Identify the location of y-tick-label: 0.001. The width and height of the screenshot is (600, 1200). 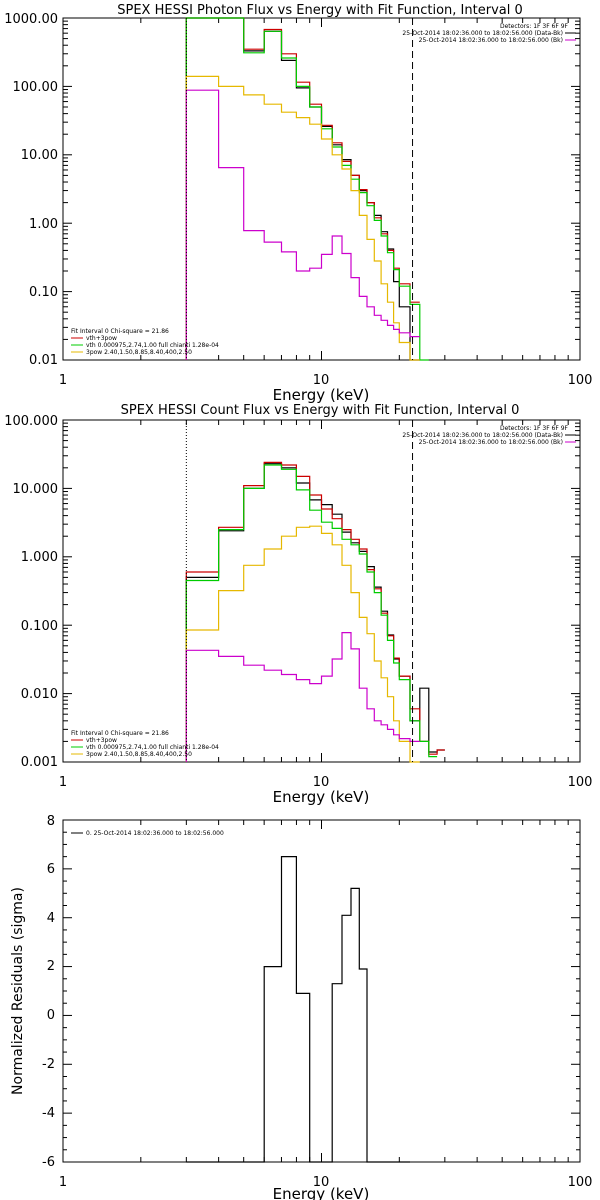
(39, 762).